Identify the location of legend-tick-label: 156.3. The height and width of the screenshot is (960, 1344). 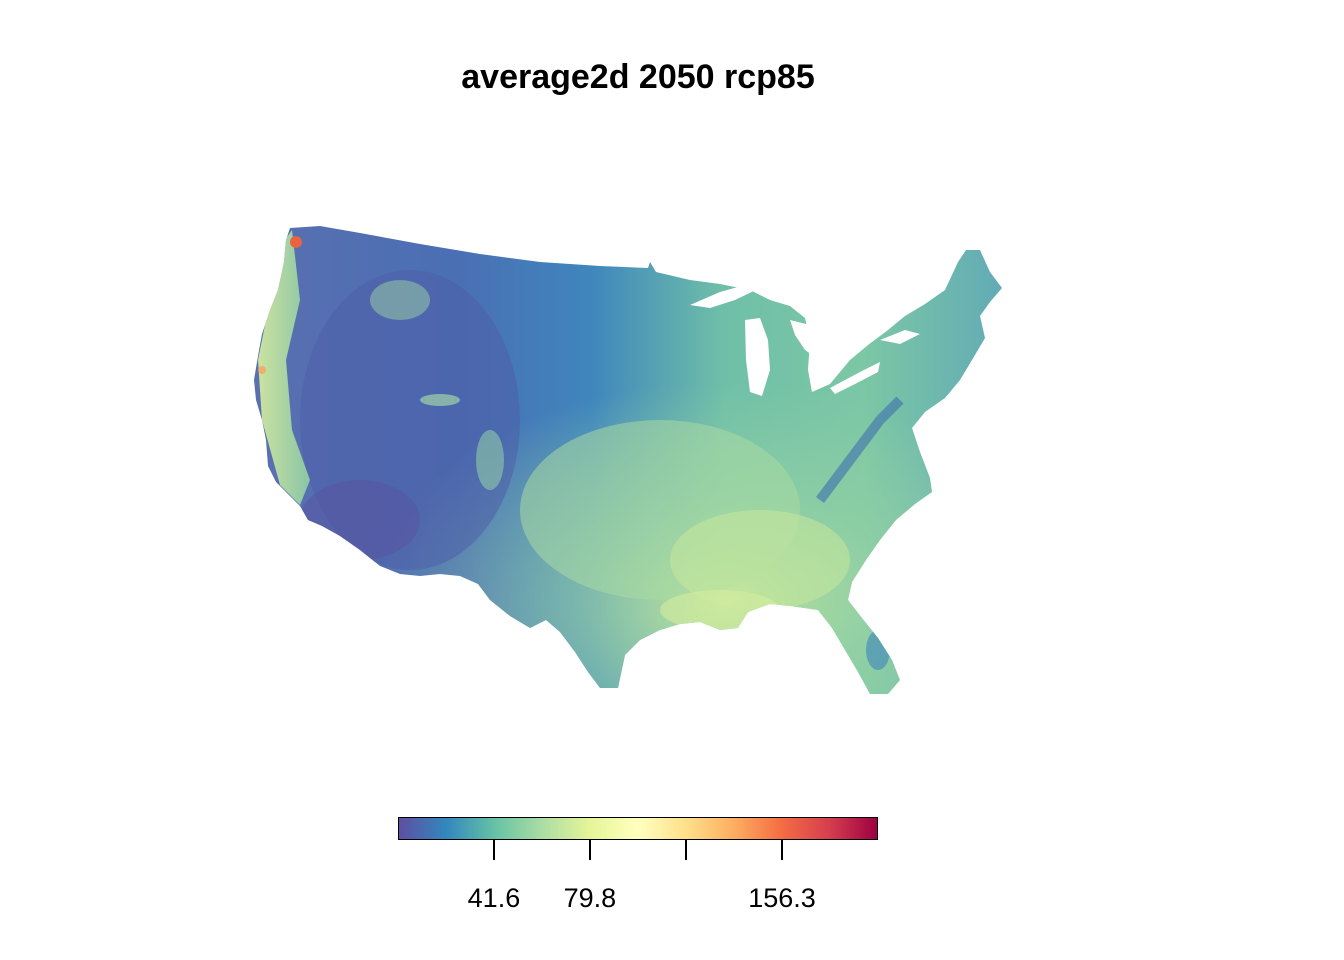
(782, 898).